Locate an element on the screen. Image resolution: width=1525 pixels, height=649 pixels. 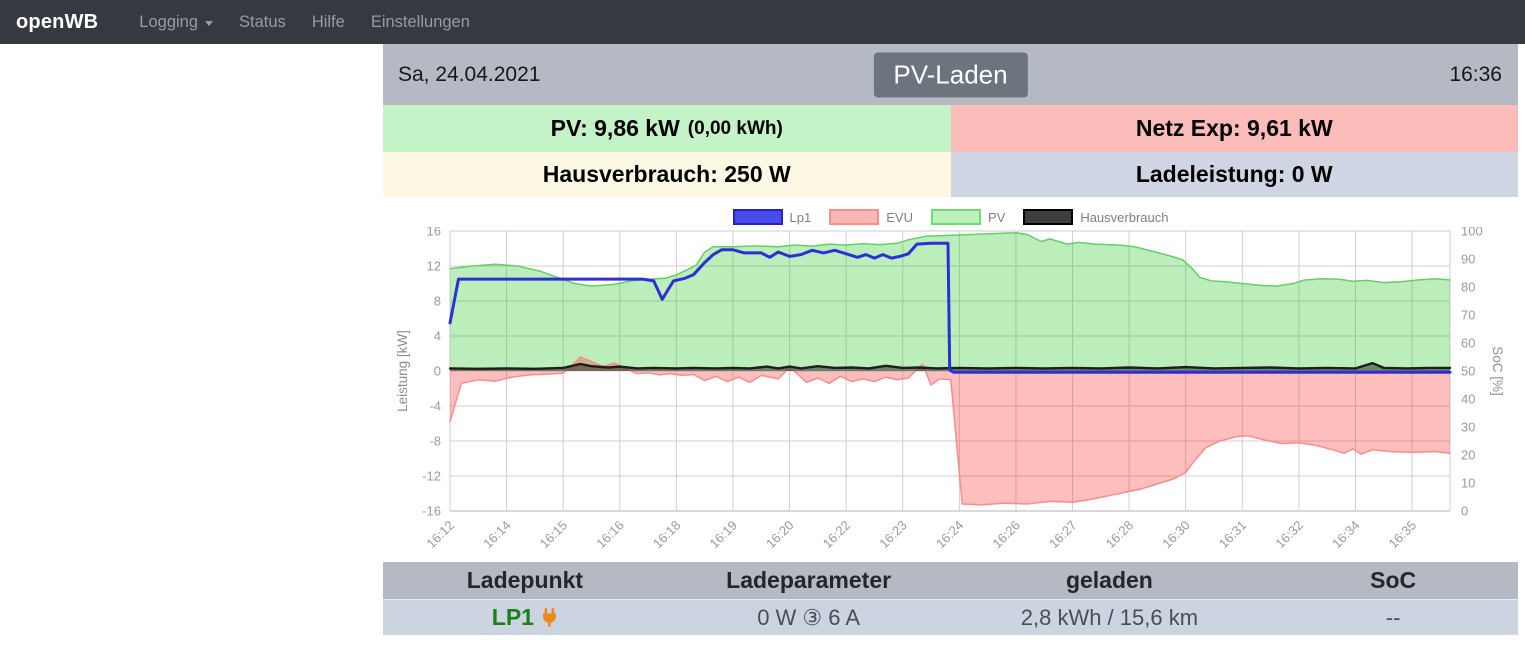
chargepoint-name: LP1 is located at coordinates (512, 617).